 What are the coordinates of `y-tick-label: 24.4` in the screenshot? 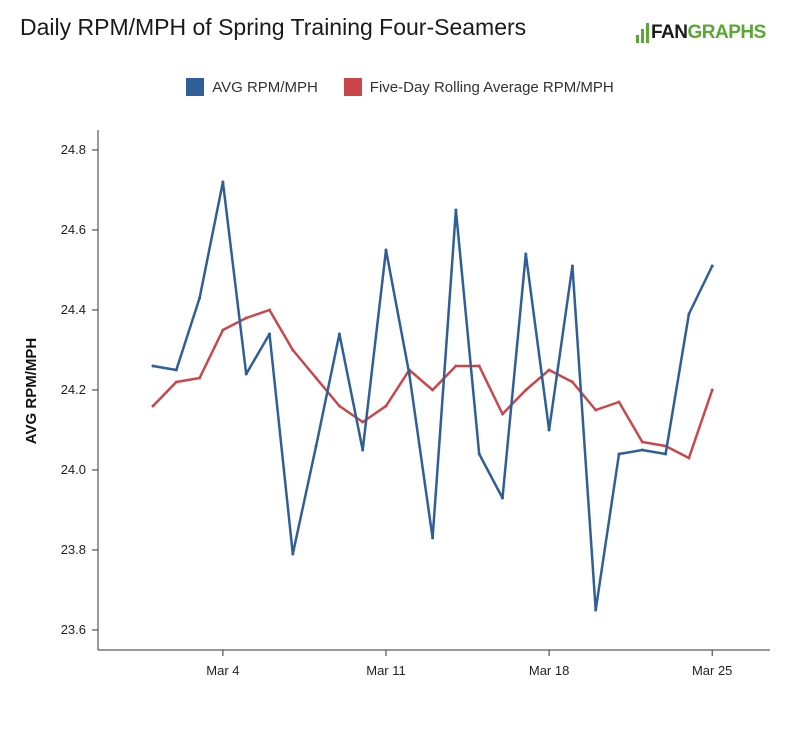 It's located at (73, 309).